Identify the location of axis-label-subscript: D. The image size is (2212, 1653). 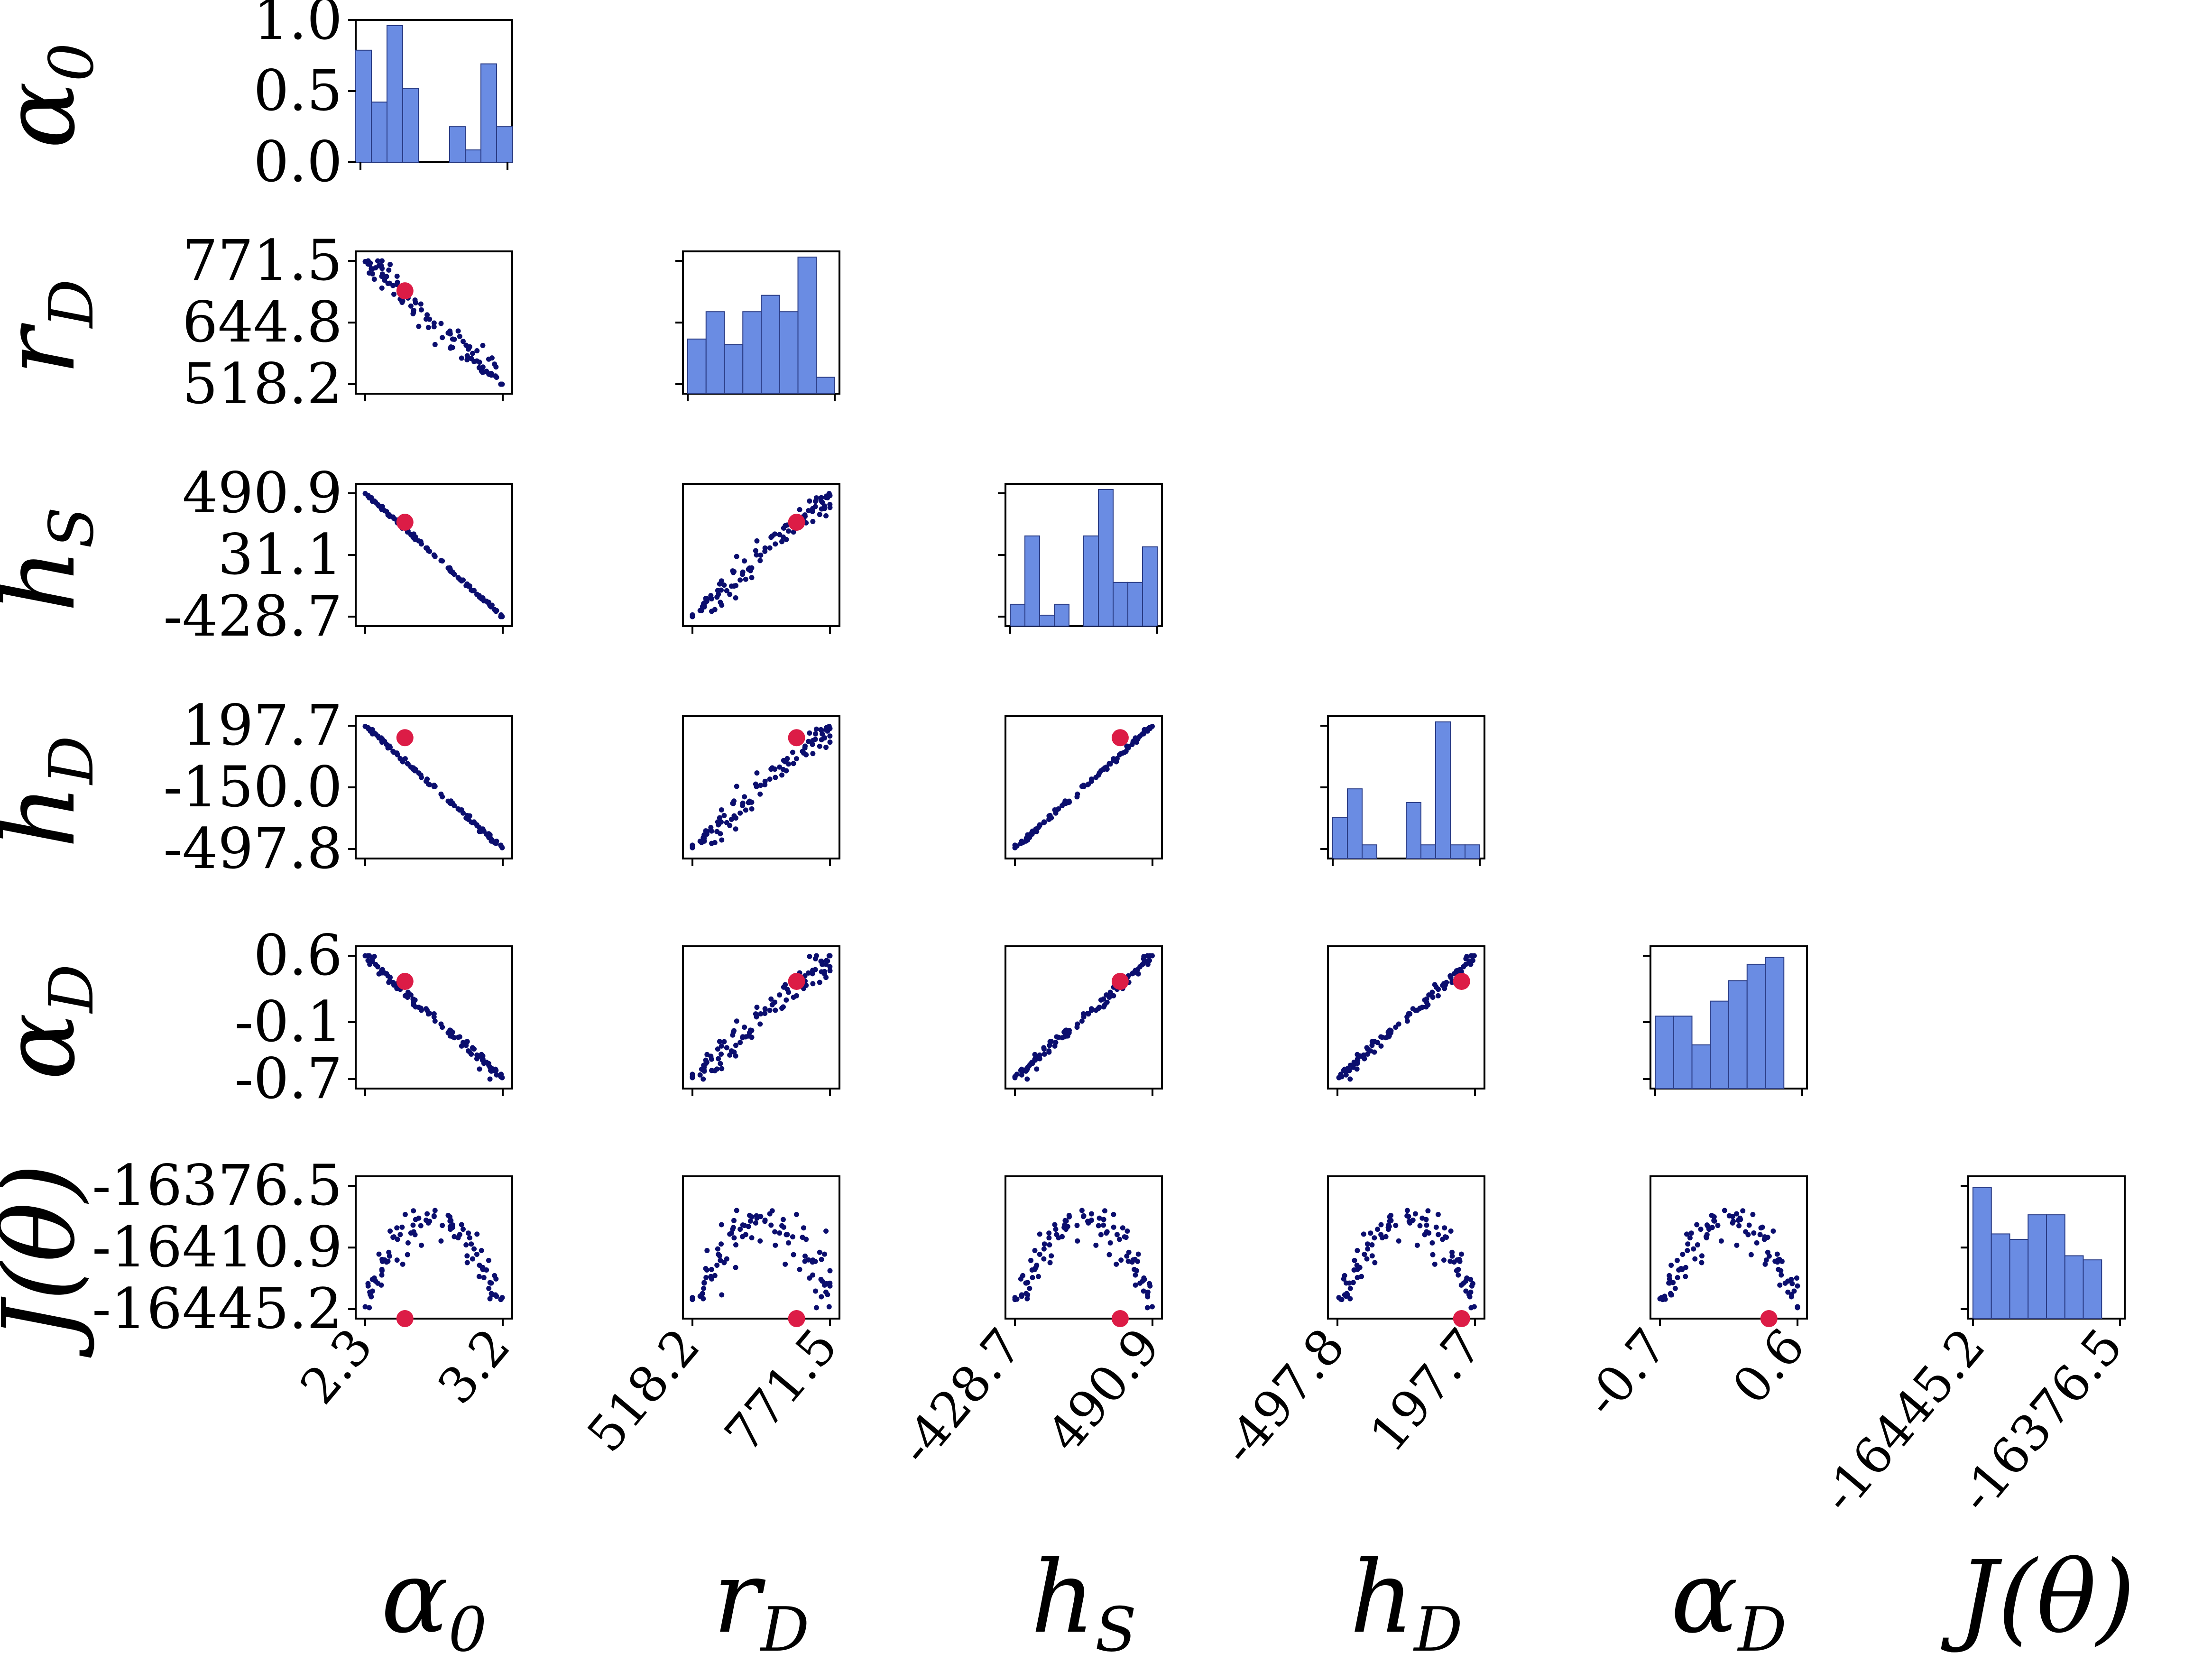
(1438, 1624).